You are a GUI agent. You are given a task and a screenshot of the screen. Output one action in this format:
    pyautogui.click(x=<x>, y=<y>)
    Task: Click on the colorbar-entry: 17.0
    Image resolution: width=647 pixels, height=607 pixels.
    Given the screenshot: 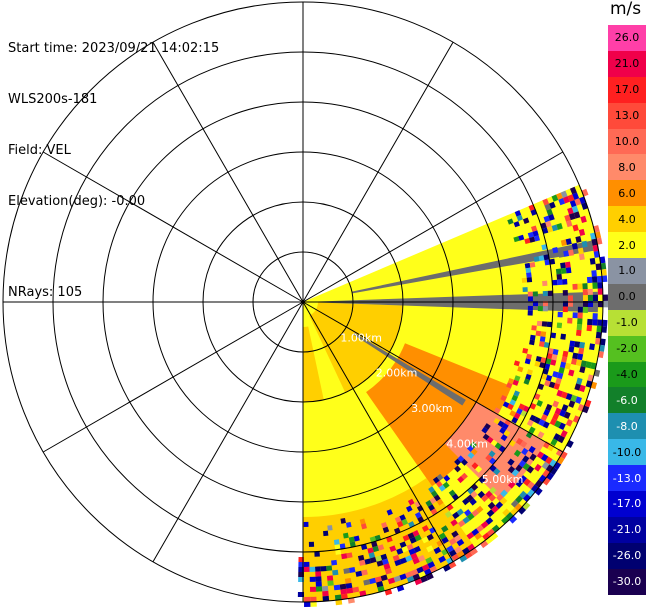 What is the action you would take?
    pyautogui.click(x=627, y=89)
    